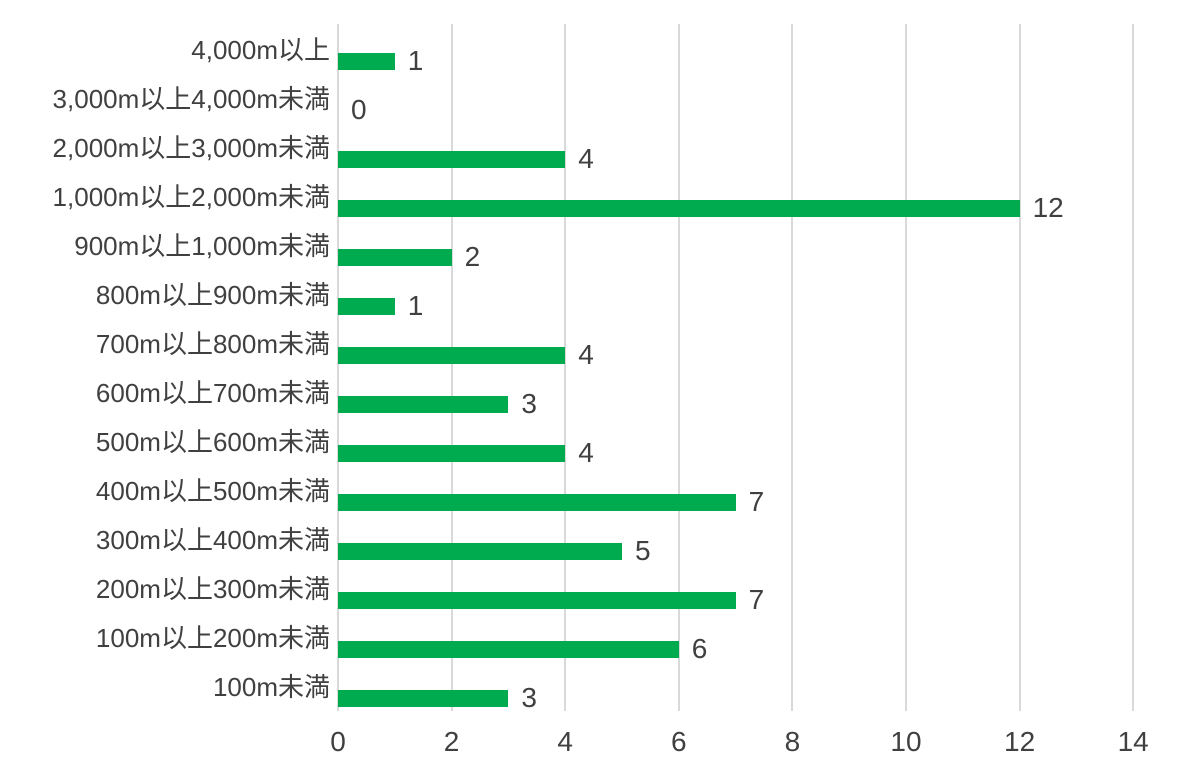 This screenshot has height=782, width=1200. Describe the element at coordinates (643, 550) in the screenshot. I see `value-label: 5` at that location.